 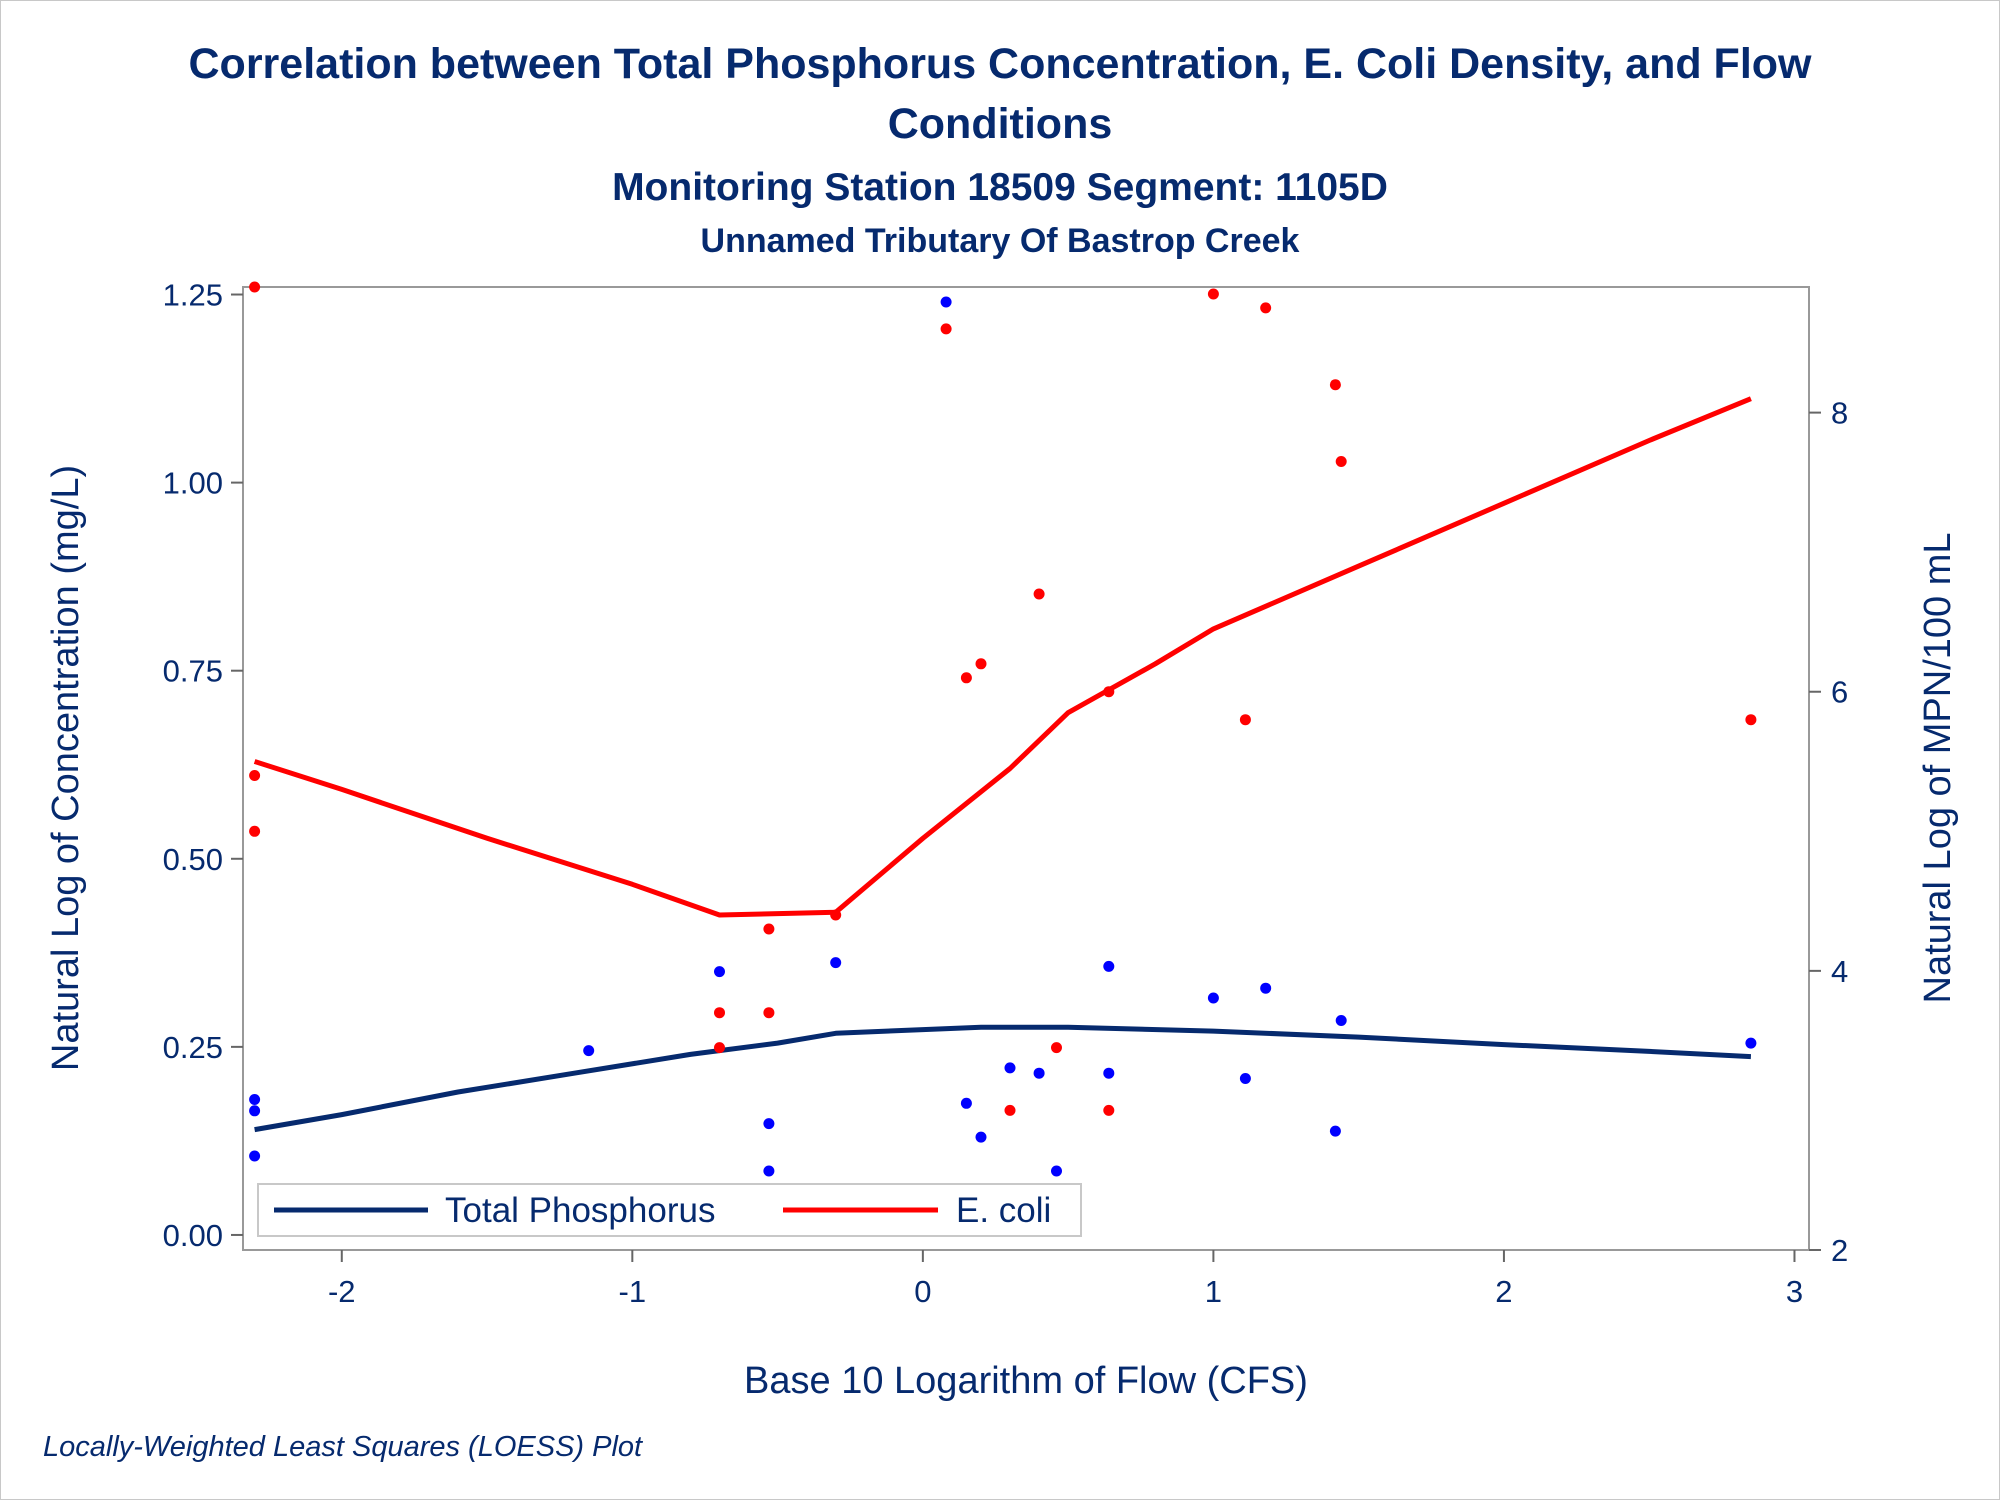 I want to click on y-left-tick-label: 0.00, so click(x=193, y=1235).